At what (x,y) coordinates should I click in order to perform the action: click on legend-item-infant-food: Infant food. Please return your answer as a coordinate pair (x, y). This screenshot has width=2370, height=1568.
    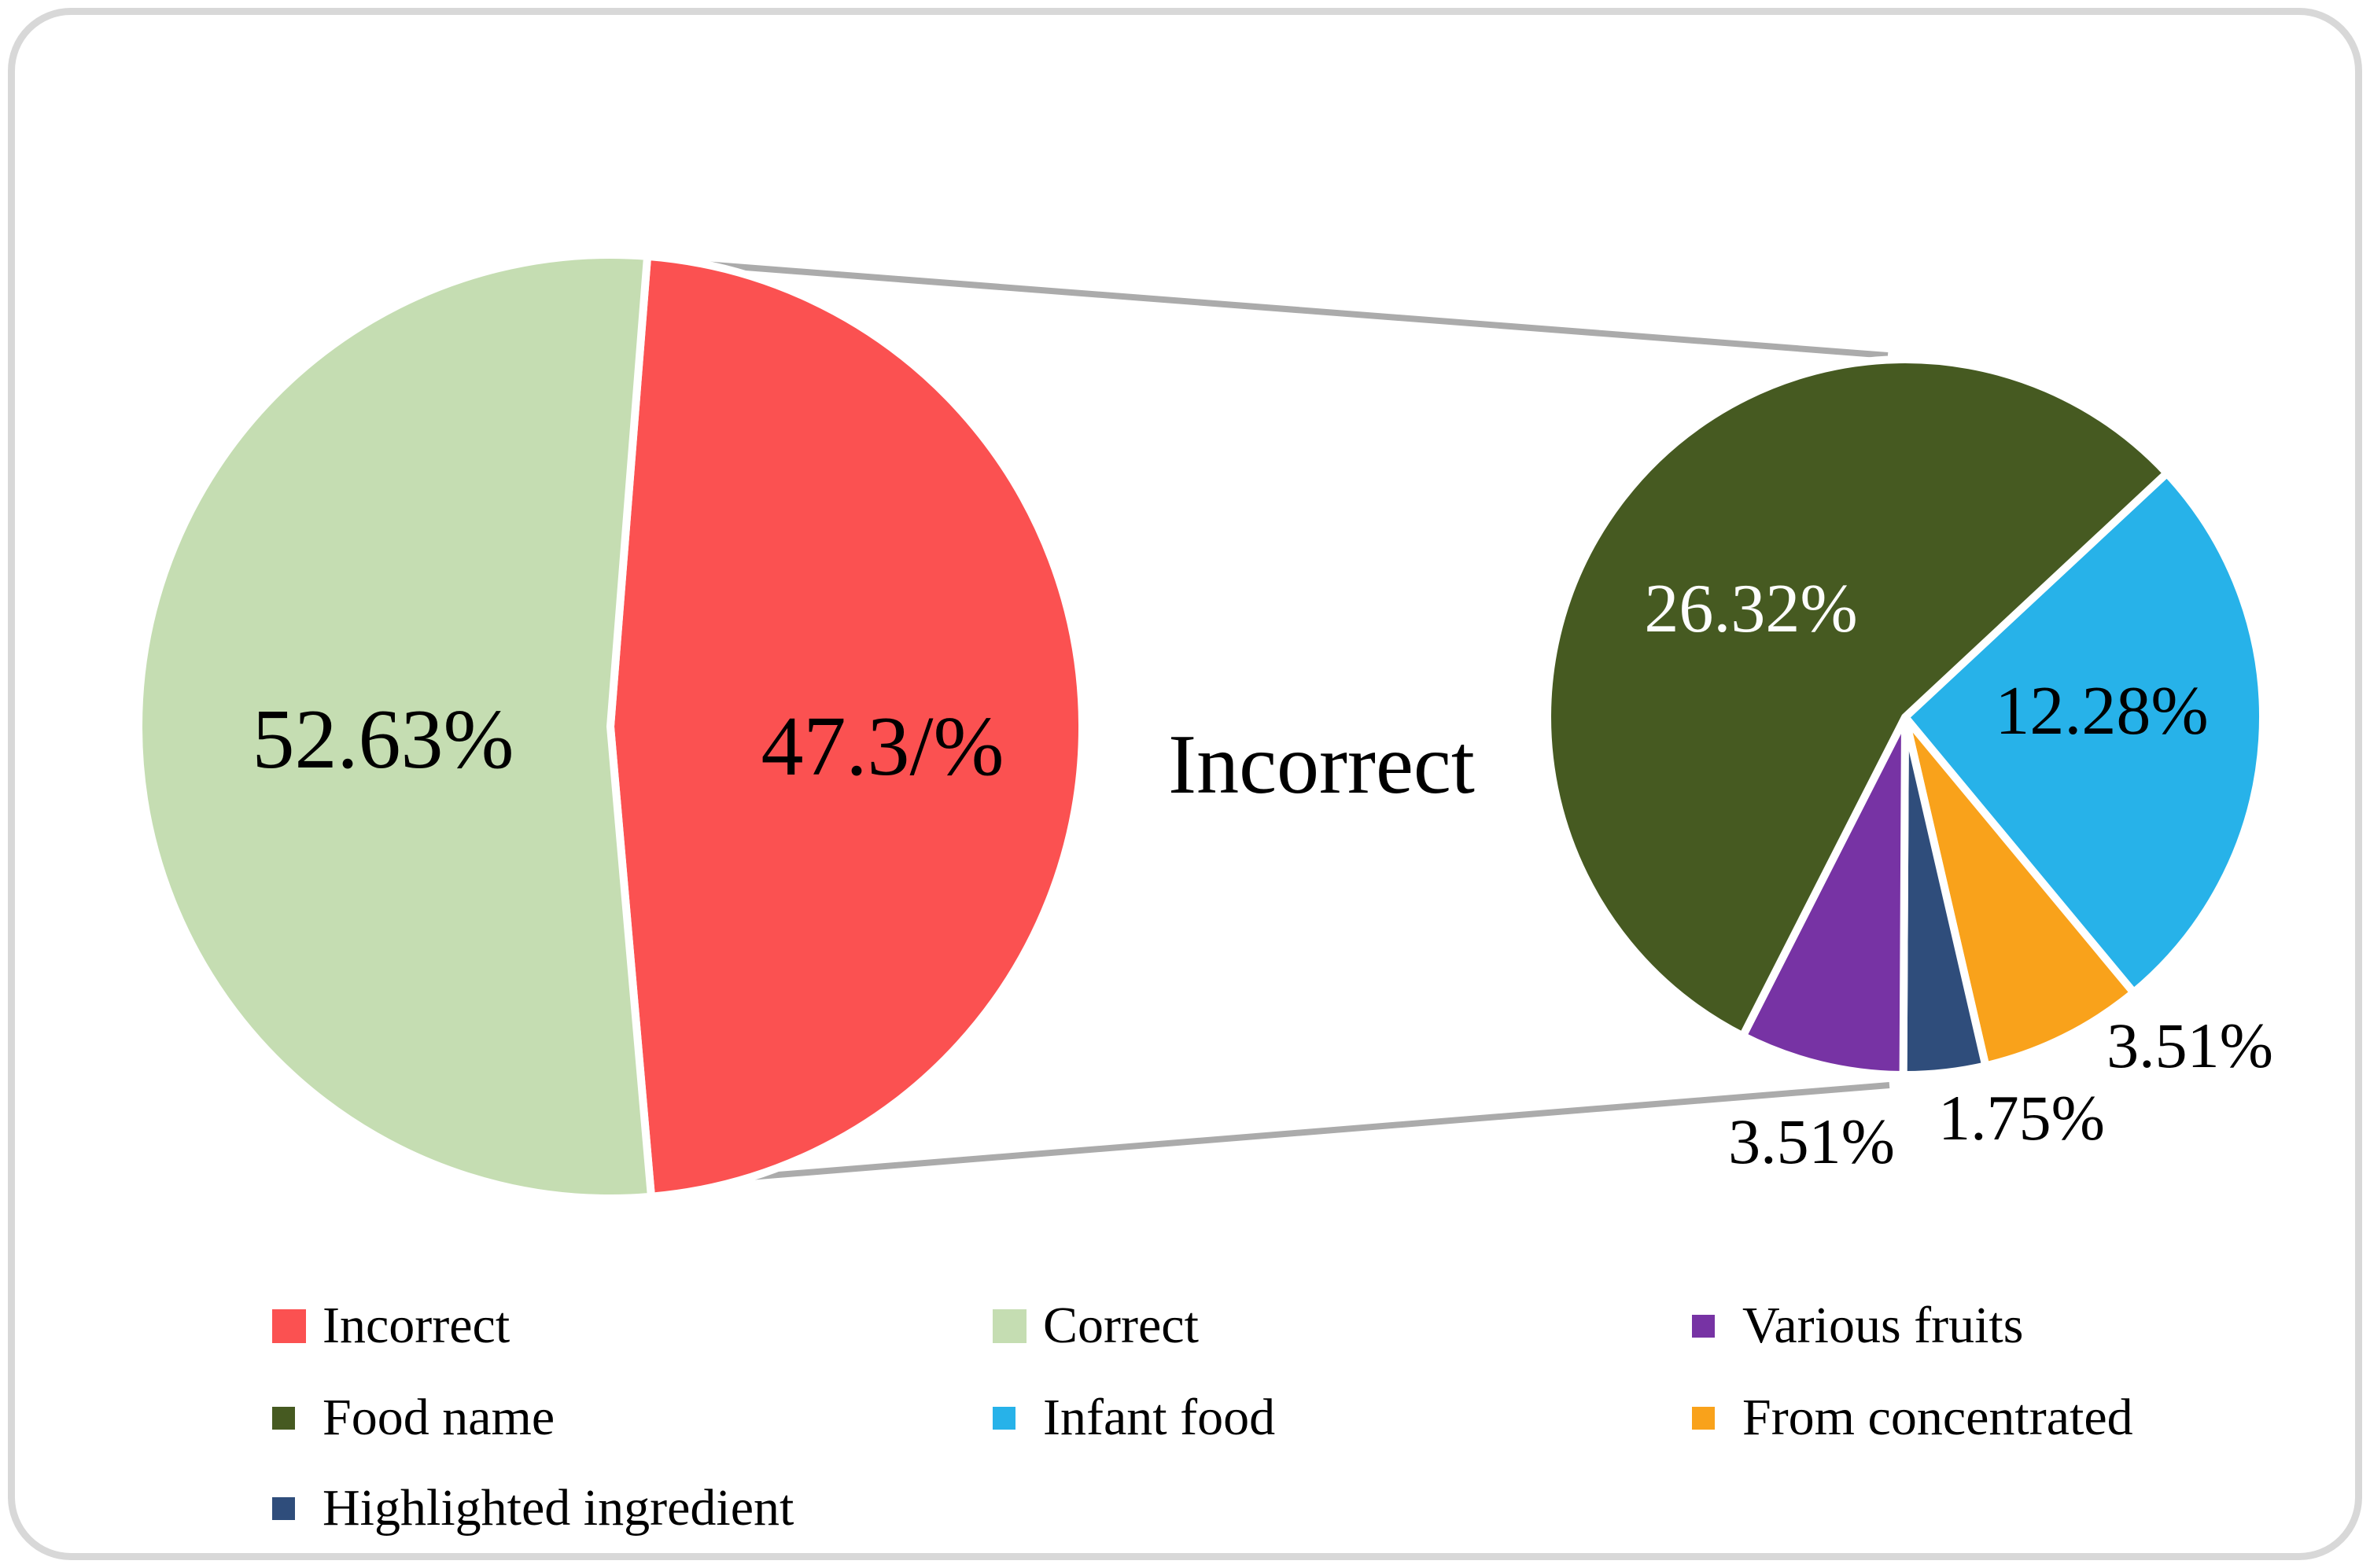
    Looking at the image, I should click on (1134, 1418).